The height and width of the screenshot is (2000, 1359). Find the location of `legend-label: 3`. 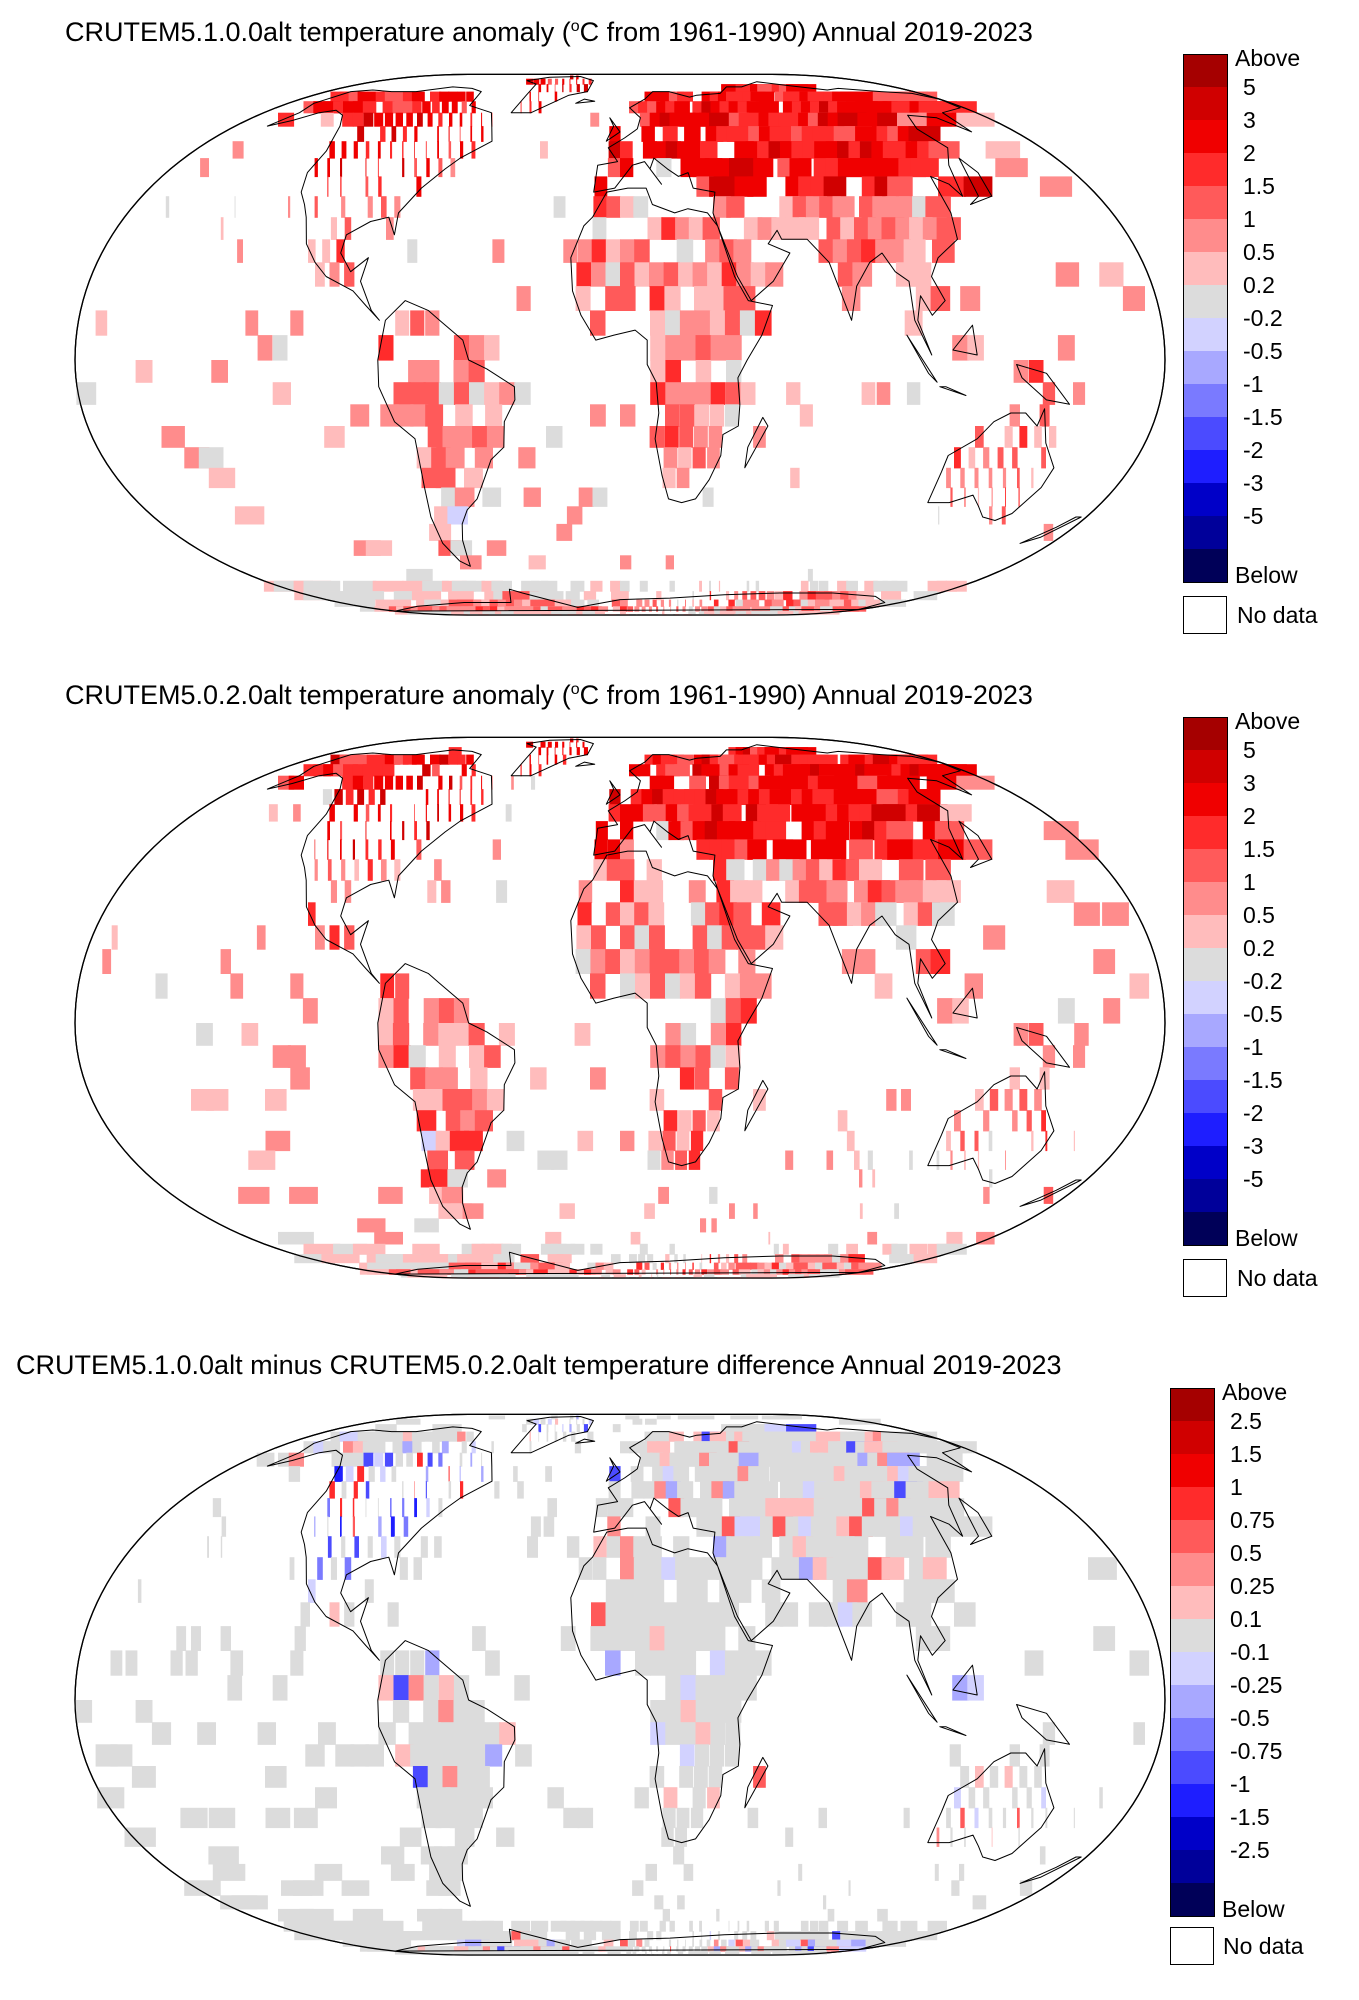

legend-label: 3 is located at coordinates (1249, 783).